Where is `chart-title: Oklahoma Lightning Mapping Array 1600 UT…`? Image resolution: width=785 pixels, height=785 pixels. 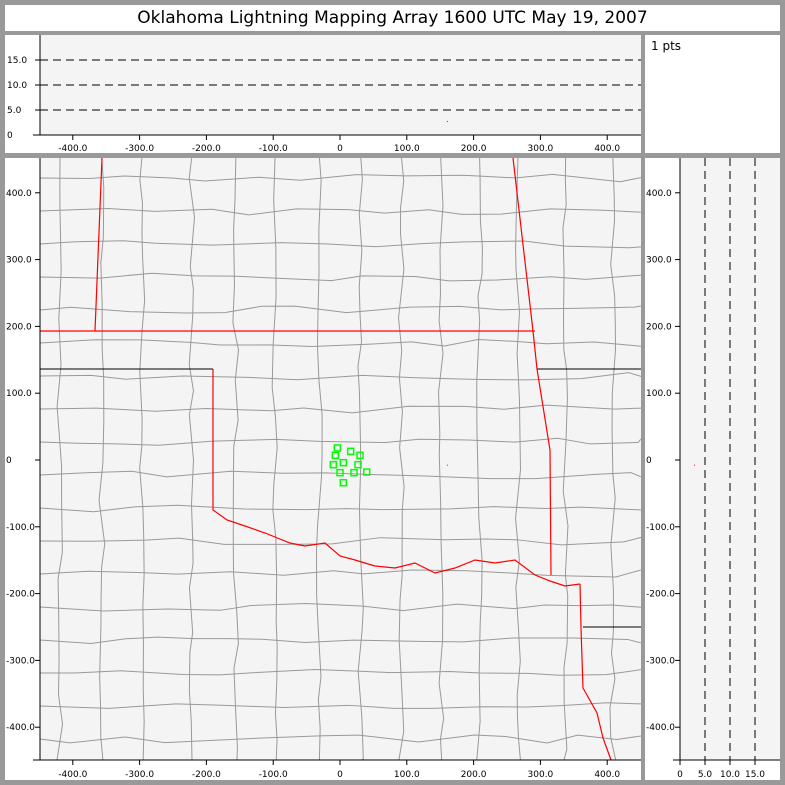
chart-title: Oklahoma Lightning Mapping Array 1600 UT… is located at coordinates (392, 18).